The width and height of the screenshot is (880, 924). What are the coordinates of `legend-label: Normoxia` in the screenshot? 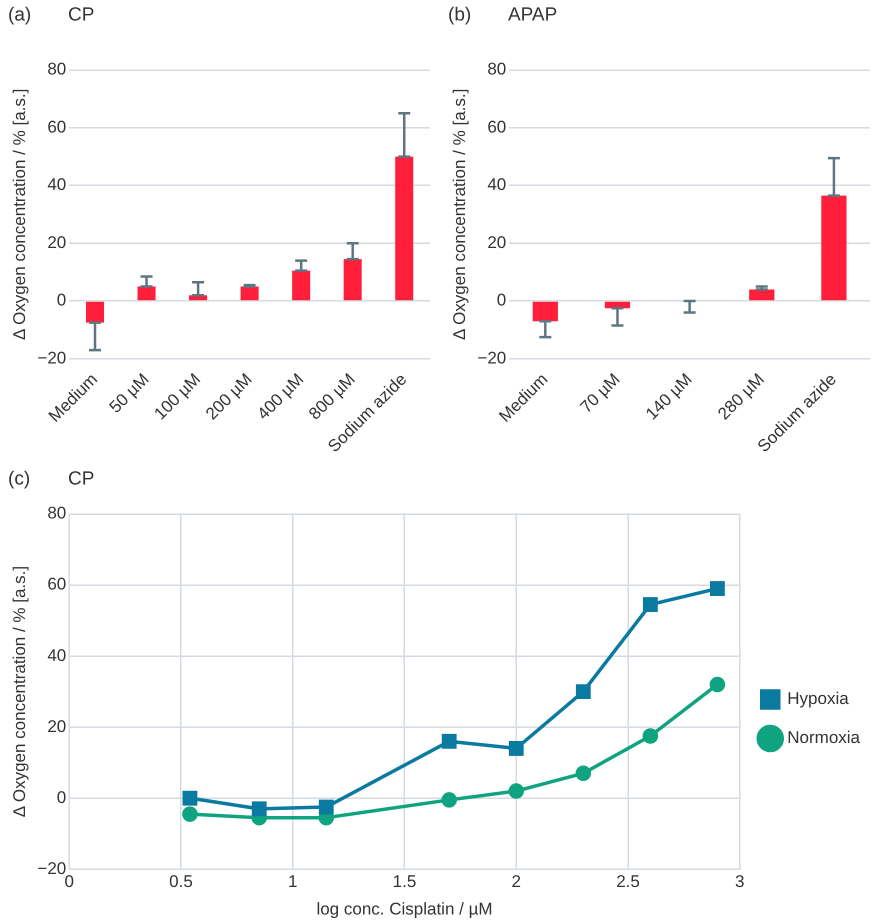 It's located at (824, 738).